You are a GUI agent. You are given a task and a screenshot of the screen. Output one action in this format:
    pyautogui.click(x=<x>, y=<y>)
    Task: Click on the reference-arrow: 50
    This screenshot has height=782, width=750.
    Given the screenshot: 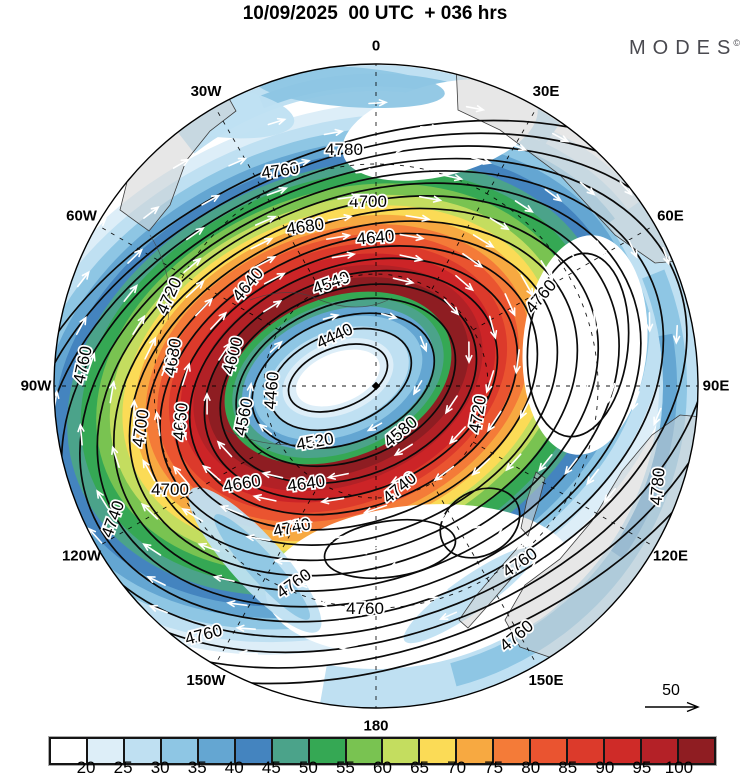 What is the action you would take?
    pyautogui.click(x=672, y=697)
    